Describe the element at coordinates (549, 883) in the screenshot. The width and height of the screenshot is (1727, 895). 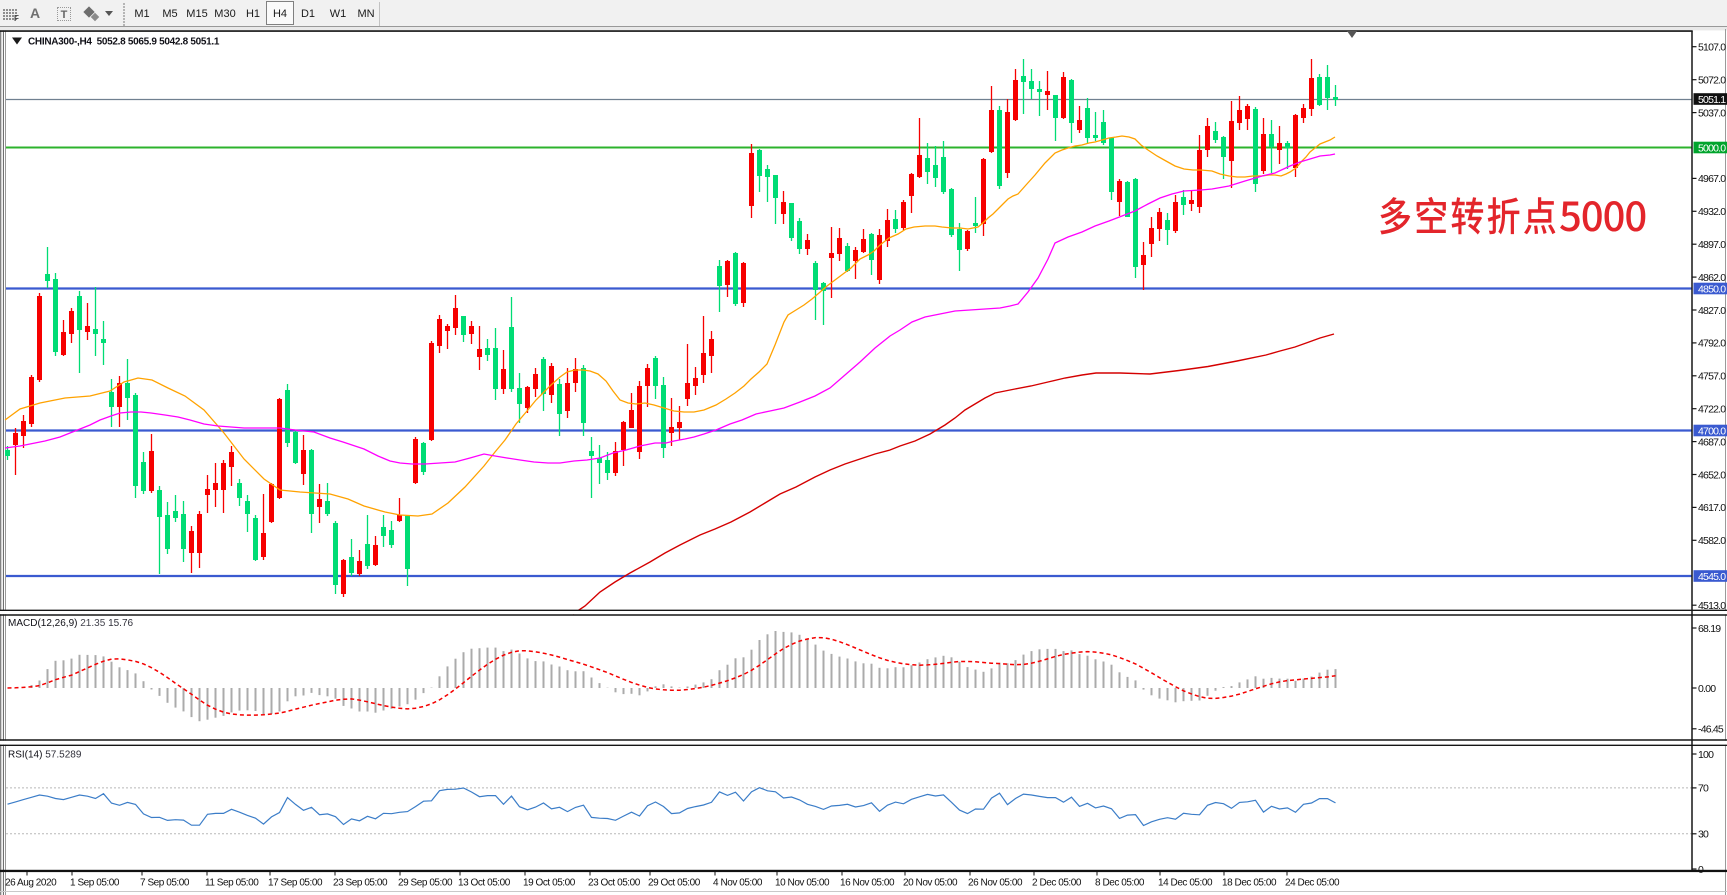
I see `svg-text: 19 Oct 05:00` at that location.